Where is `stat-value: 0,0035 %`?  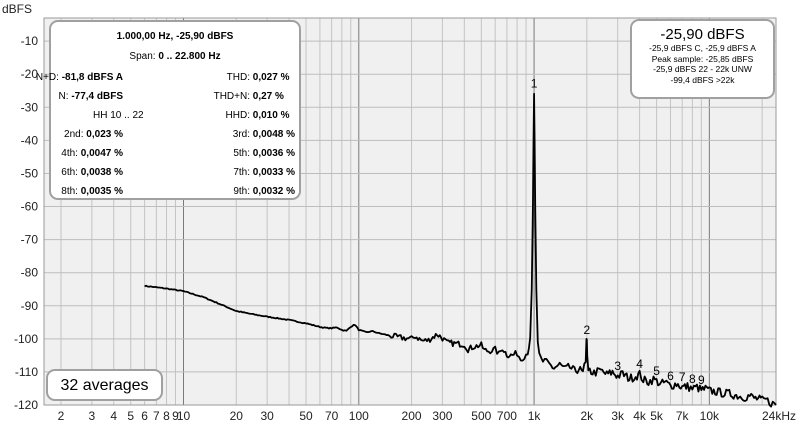
stat-value: 0,0035 % is located at coordinates (101, 191).